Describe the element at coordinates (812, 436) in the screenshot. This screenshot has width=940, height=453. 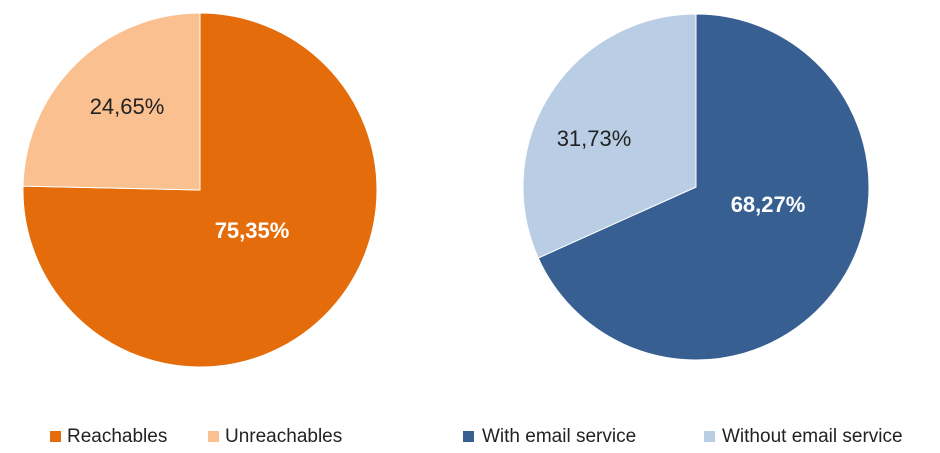
I see `legend-label-without-email-service: Without email service` at that location.